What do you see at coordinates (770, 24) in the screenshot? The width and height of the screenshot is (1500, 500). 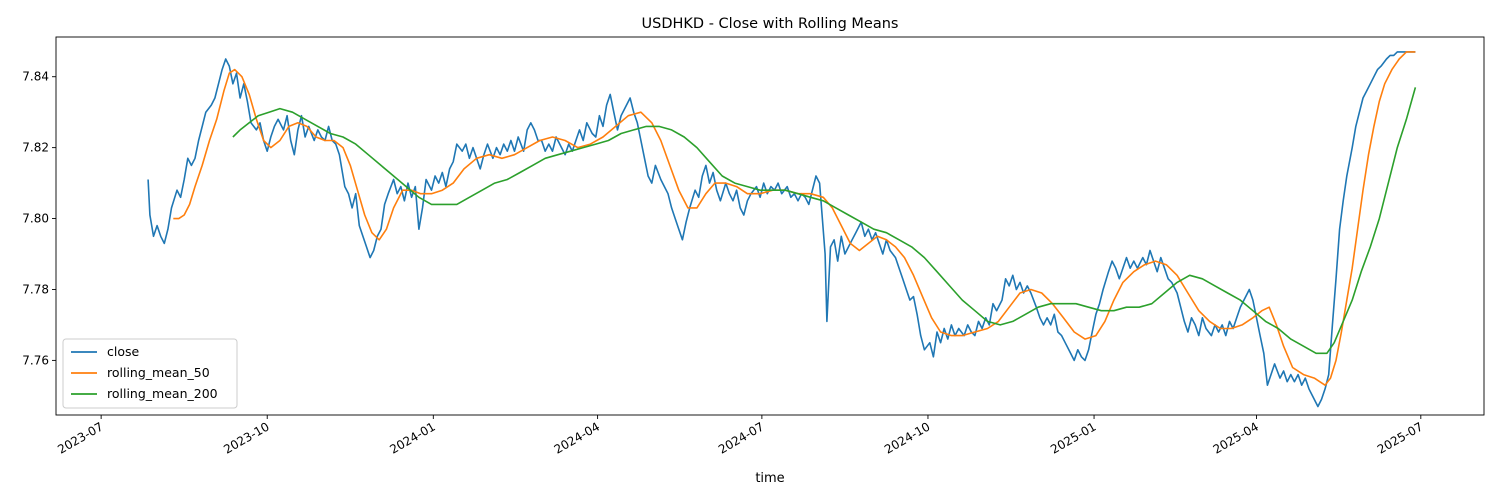 I see `chart-title: USDHKD - Close with Rolling Means` at bounding box center [770, 24].